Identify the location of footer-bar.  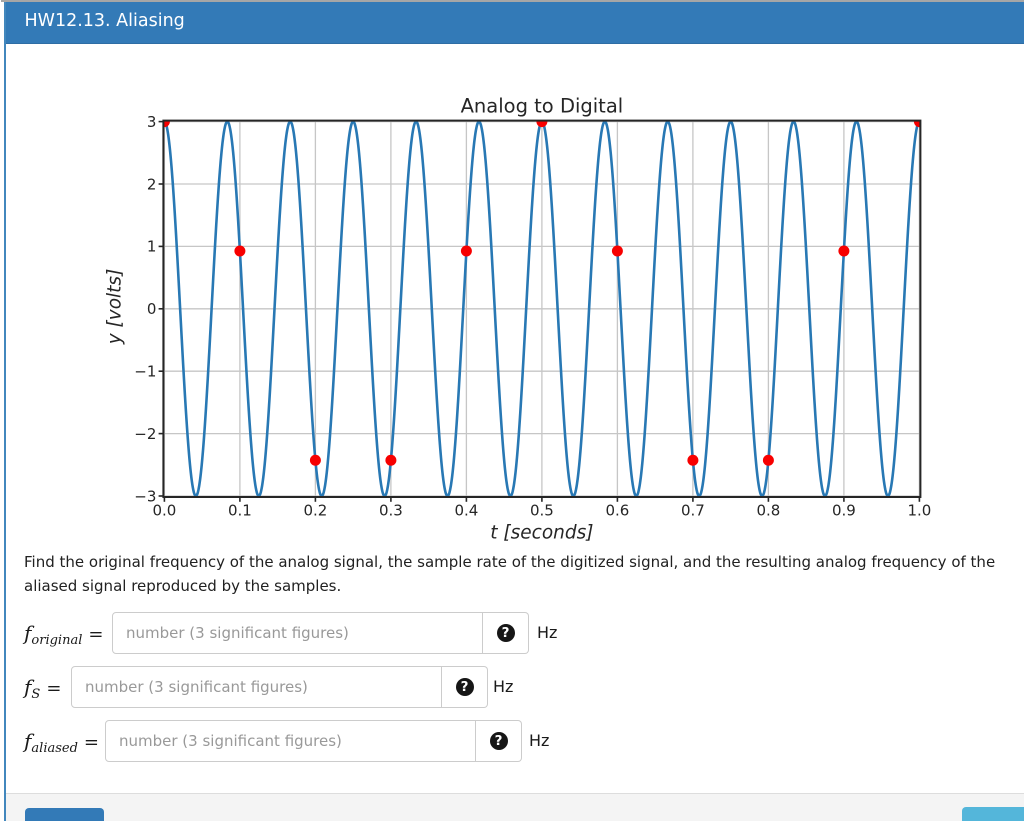
(514, 807).